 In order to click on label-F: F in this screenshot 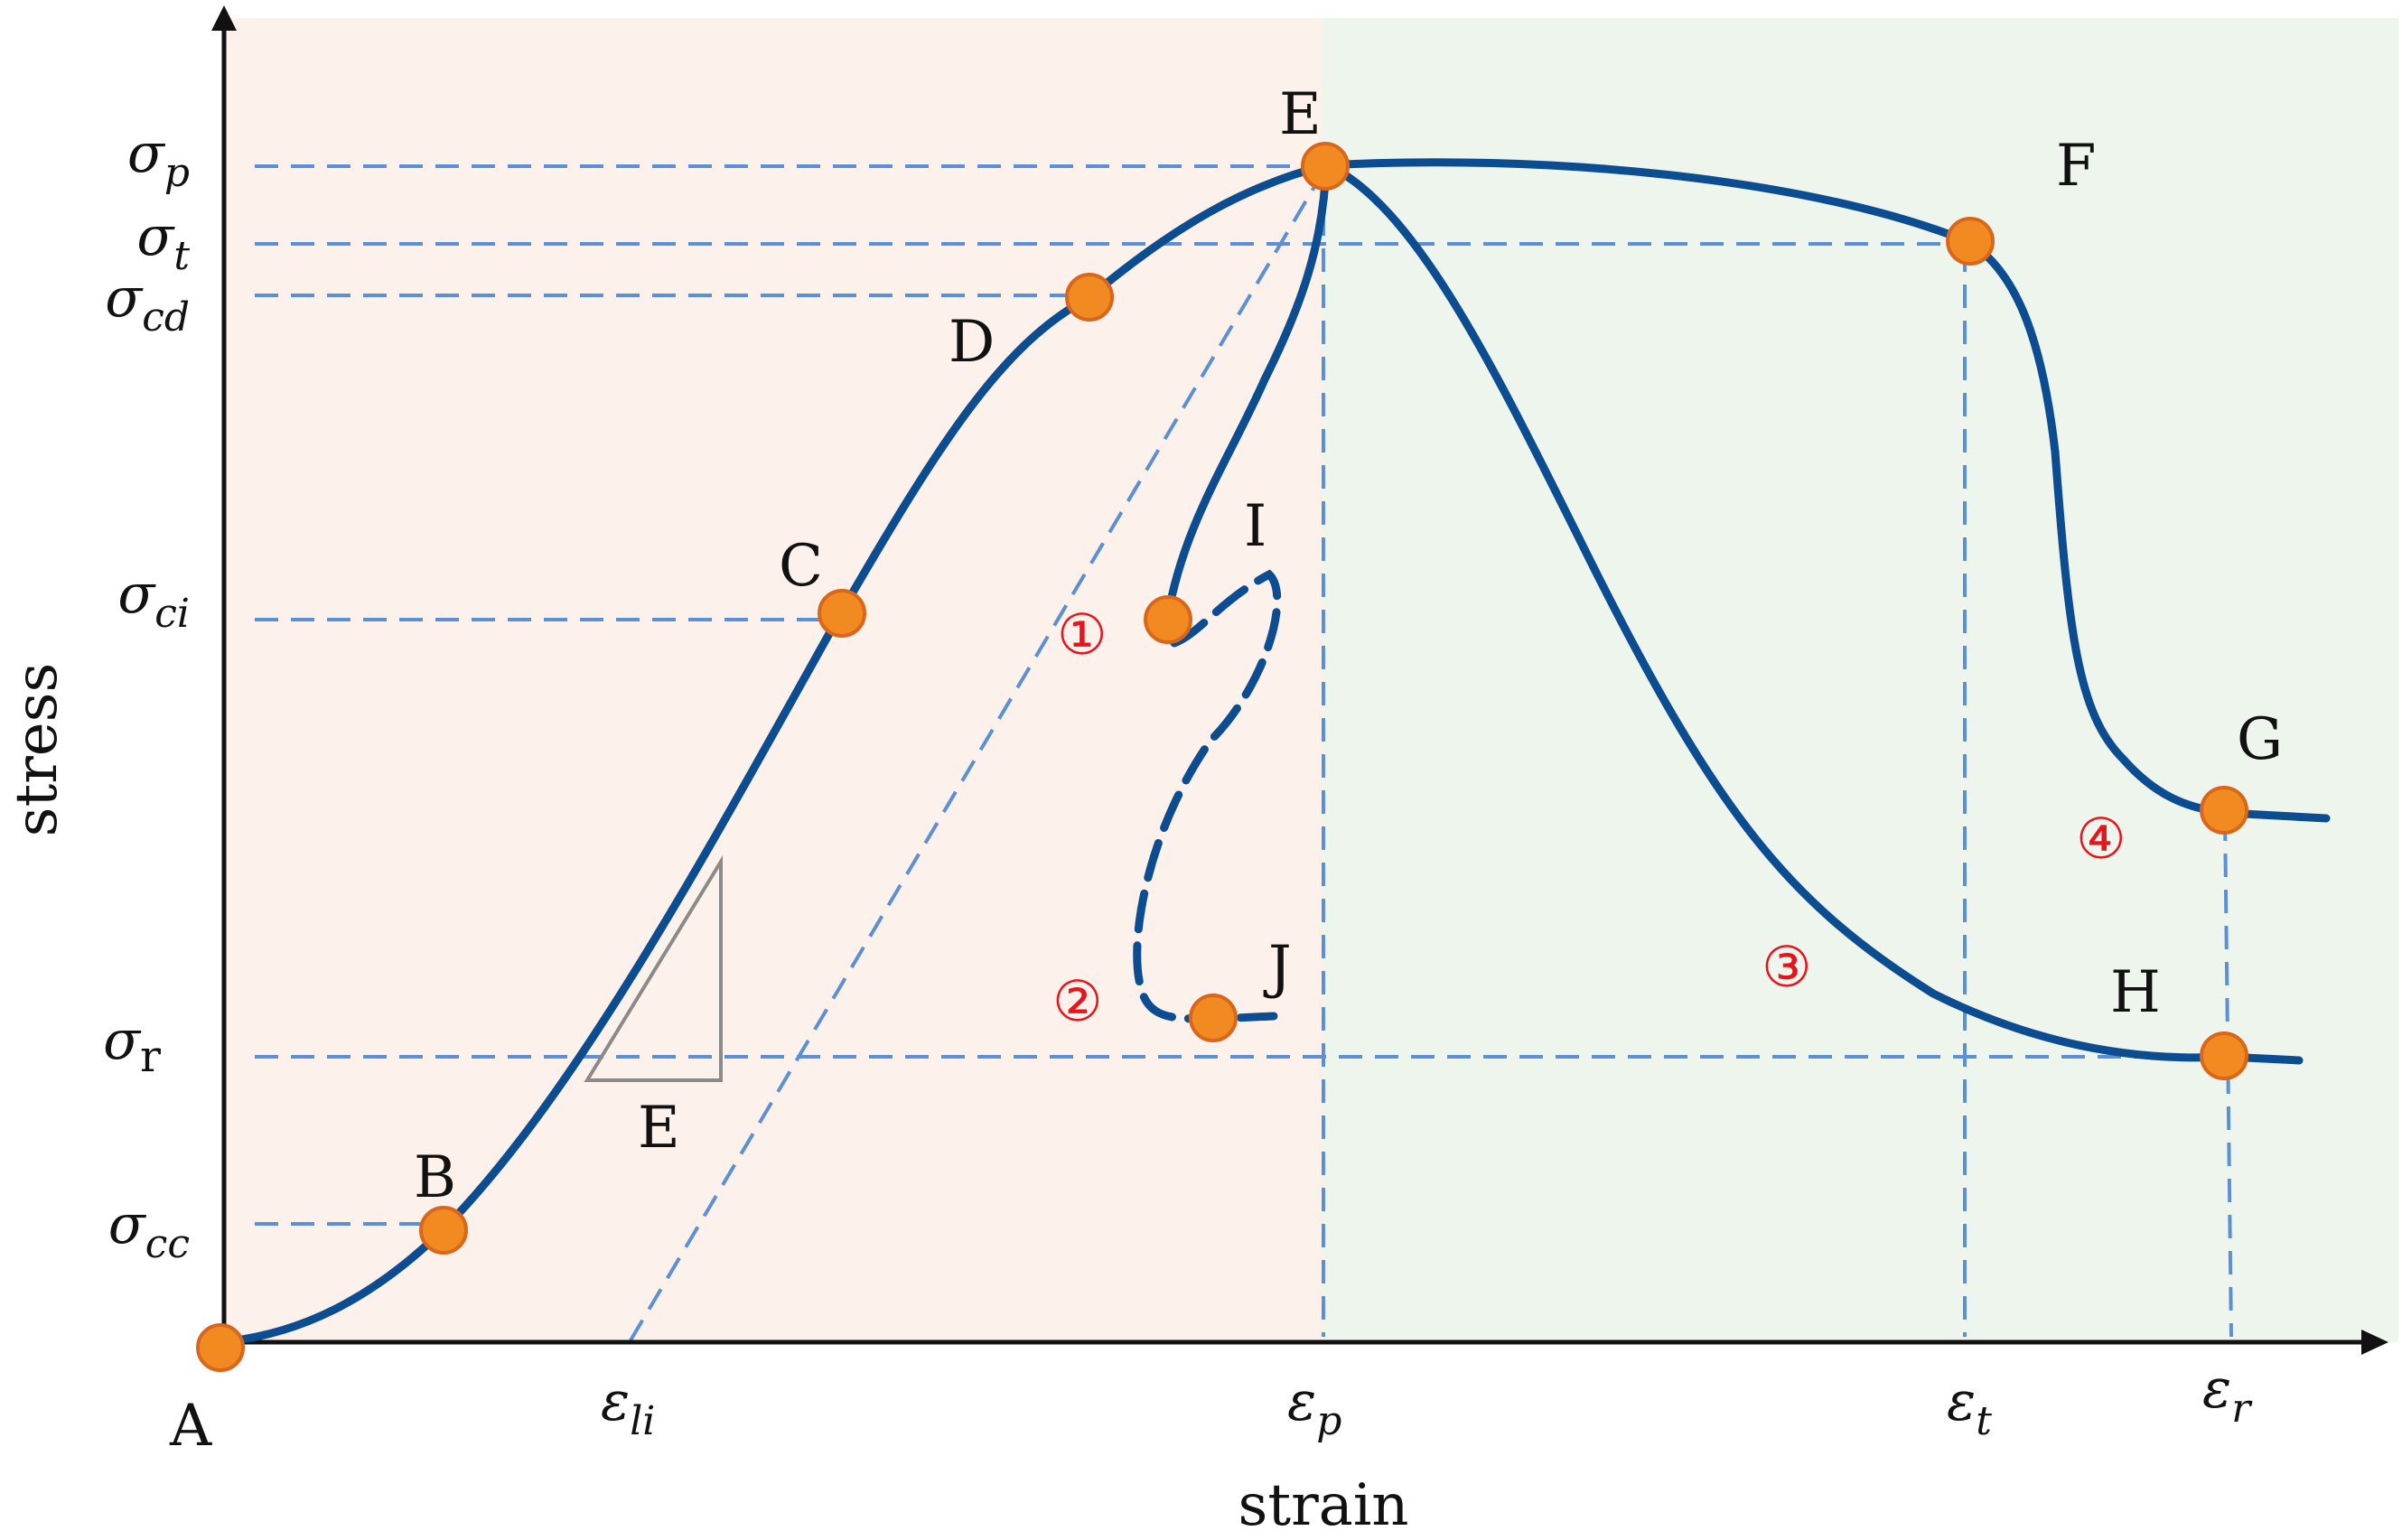, I will do `click(2076, 166)`.